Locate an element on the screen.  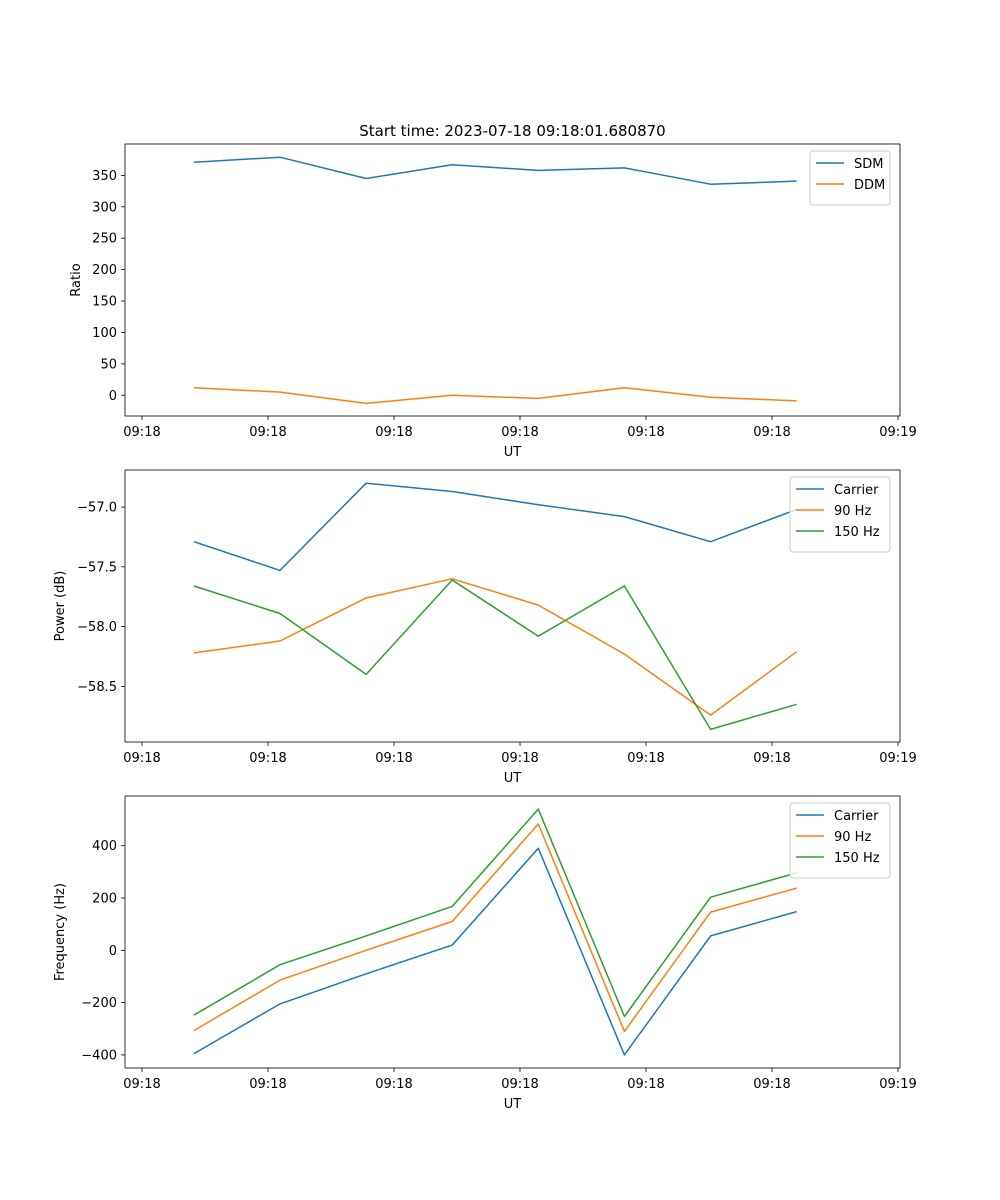
legend: SDM DDM is located at coordinates (850, 178).